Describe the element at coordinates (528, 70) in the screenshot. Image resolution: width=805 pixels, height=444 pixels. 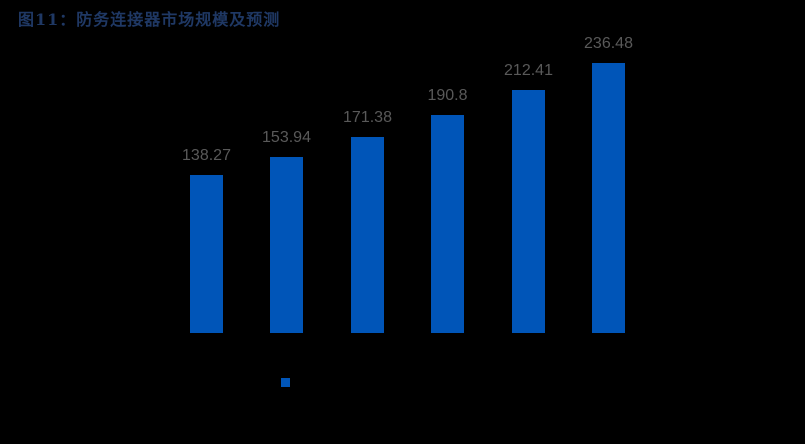
I see `bar-value-label: 212.41` at that location.